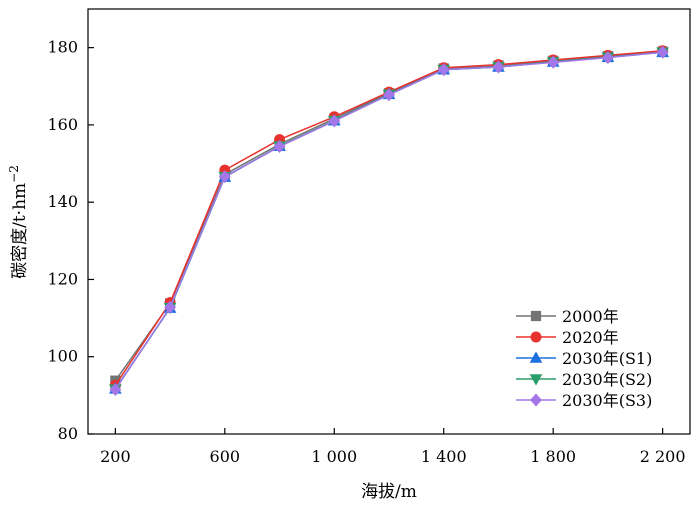 This screenshot has height=507, width=700. I want to click on x-tick-label: 200, so click(115, 456).